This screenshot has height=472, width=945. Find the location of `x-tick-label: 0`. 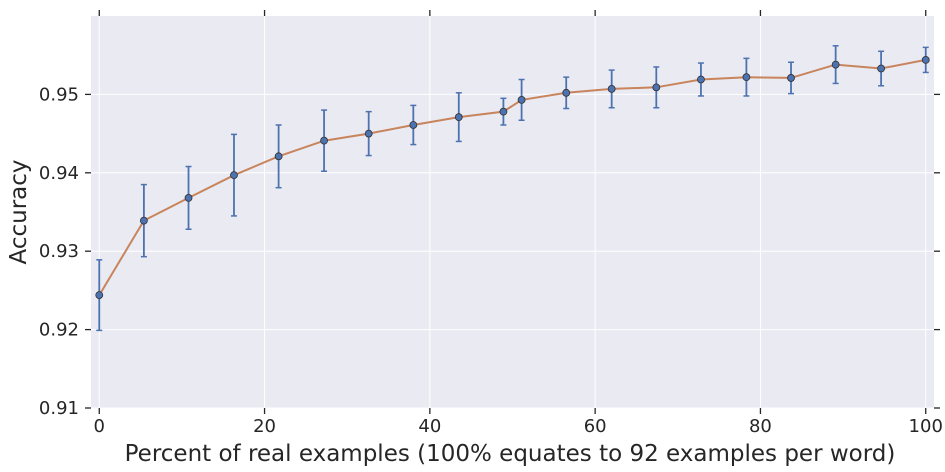

x-tick-label: 0 is located at coordinates (99, 426).